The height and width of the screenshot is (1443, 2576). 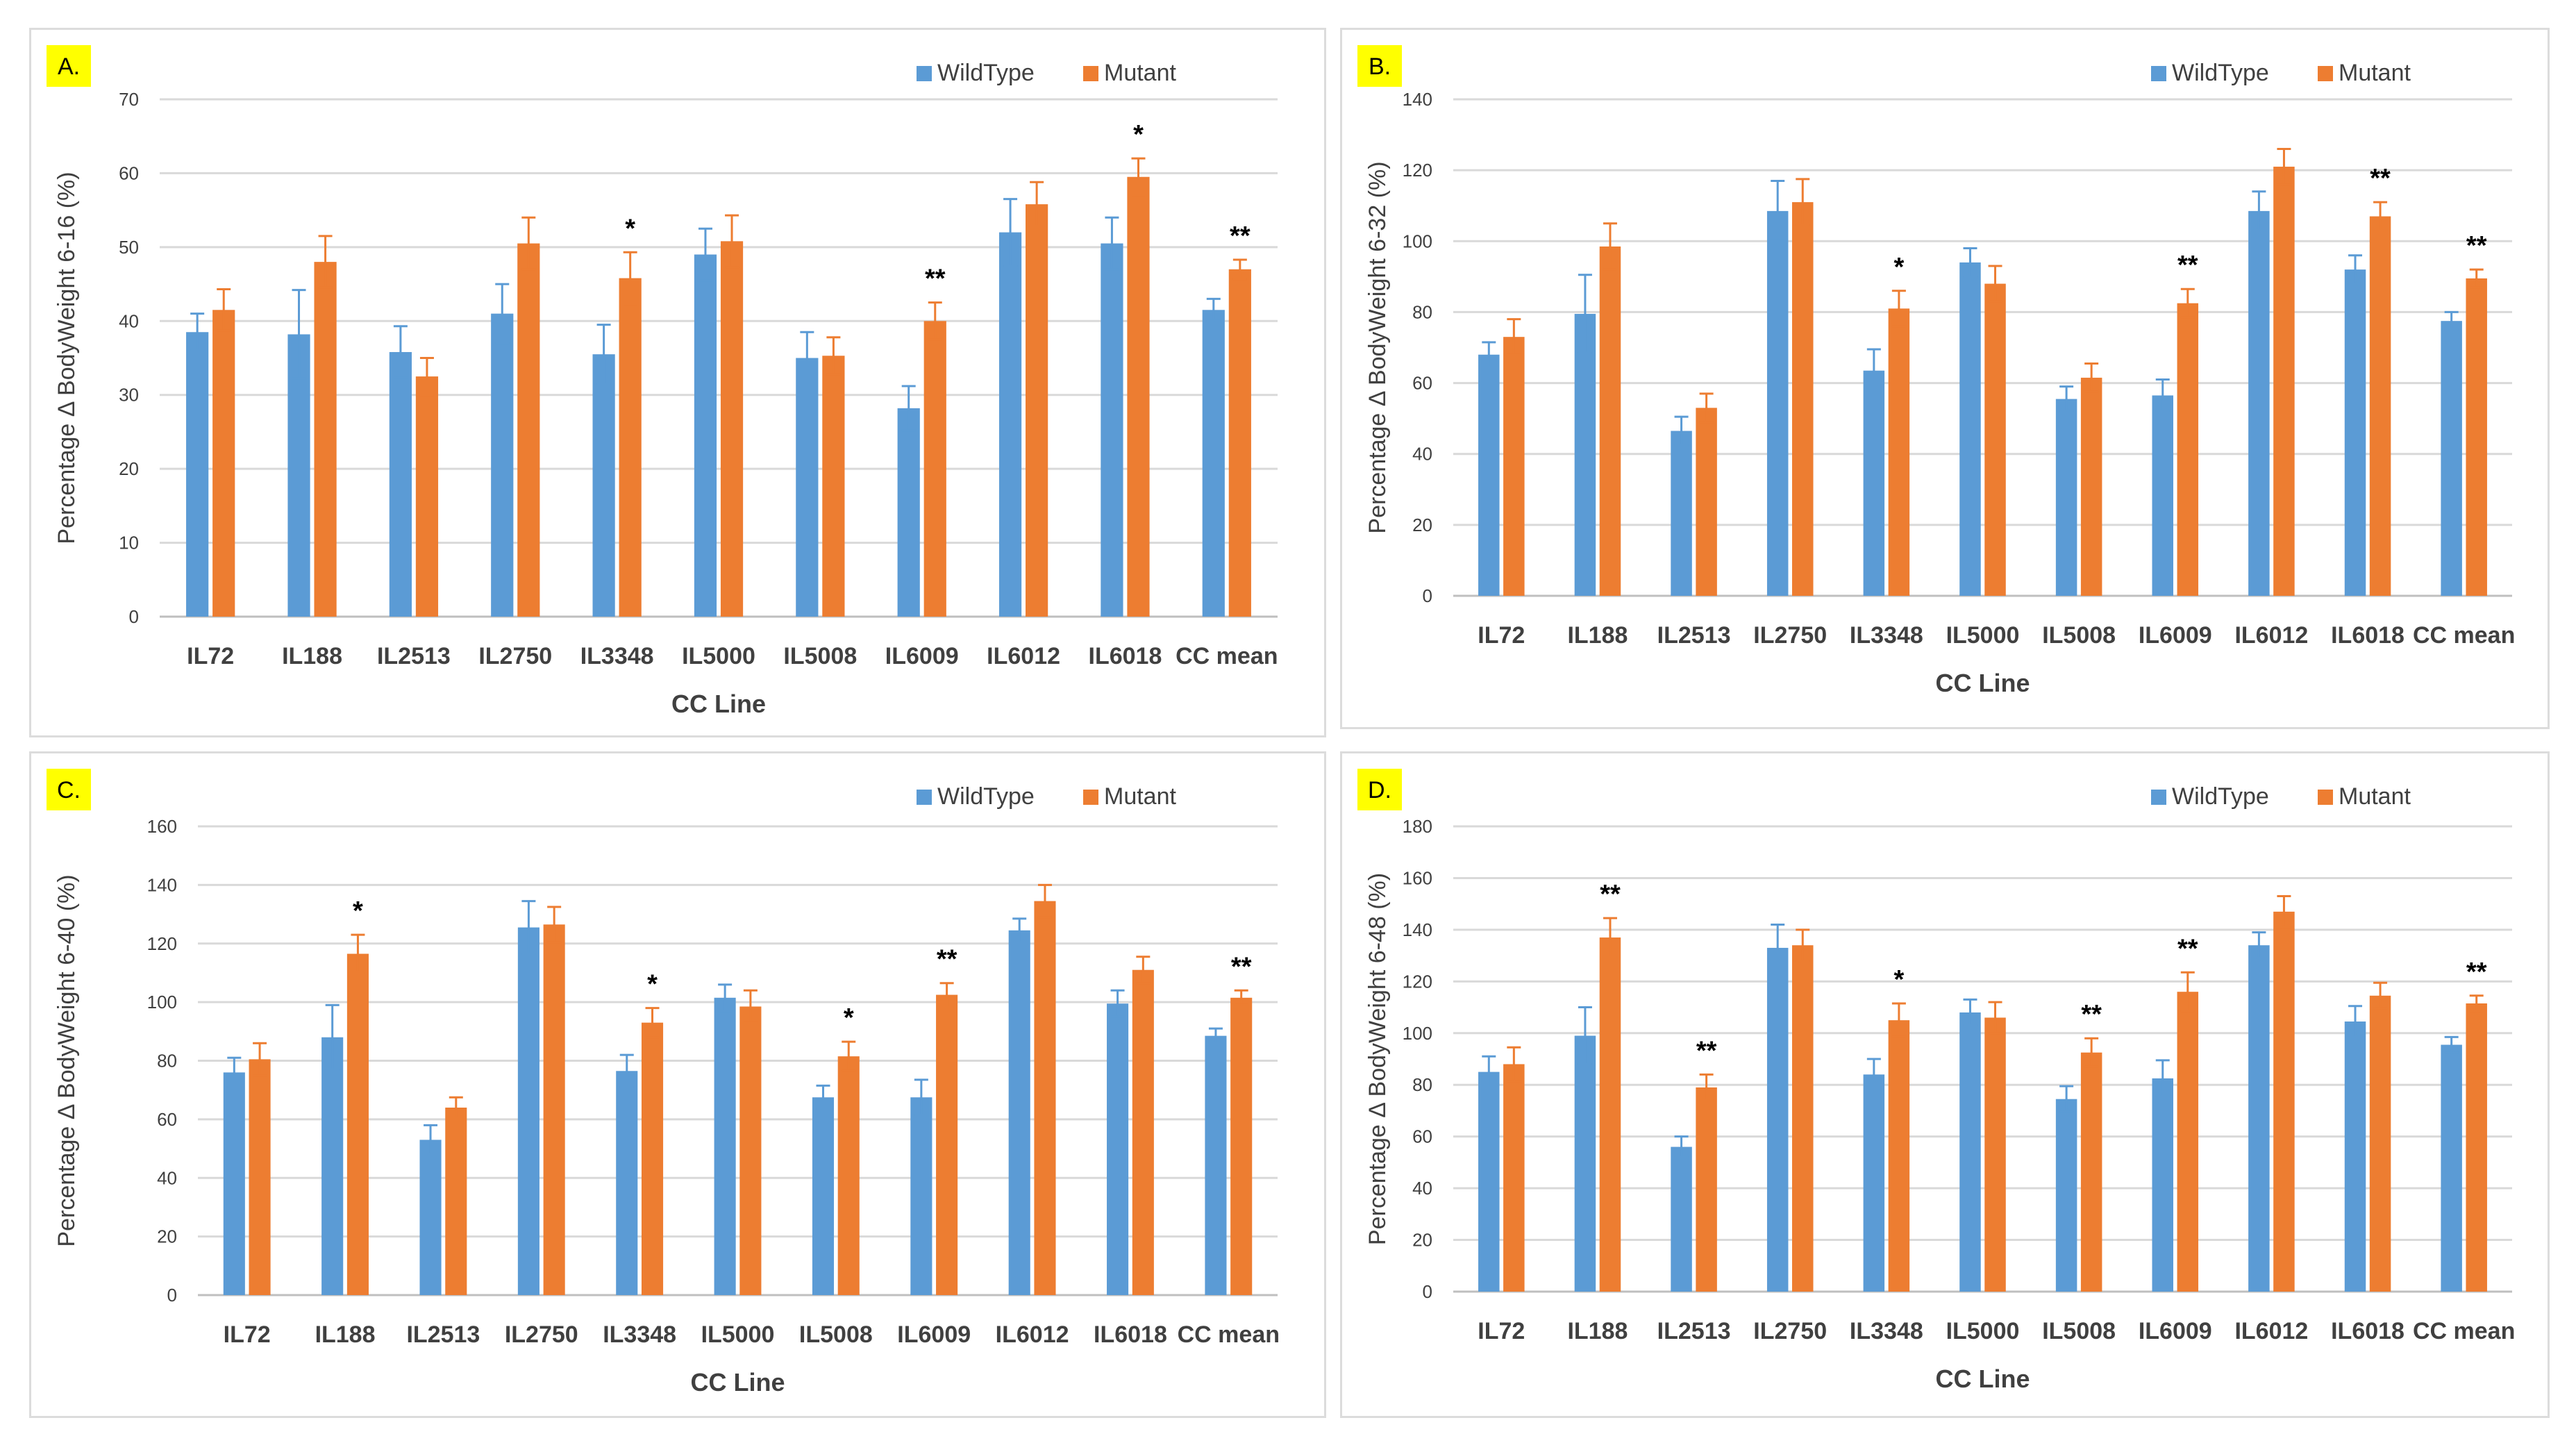 I want to click on y-tick-label: 100, so click(x=162, y=1002).